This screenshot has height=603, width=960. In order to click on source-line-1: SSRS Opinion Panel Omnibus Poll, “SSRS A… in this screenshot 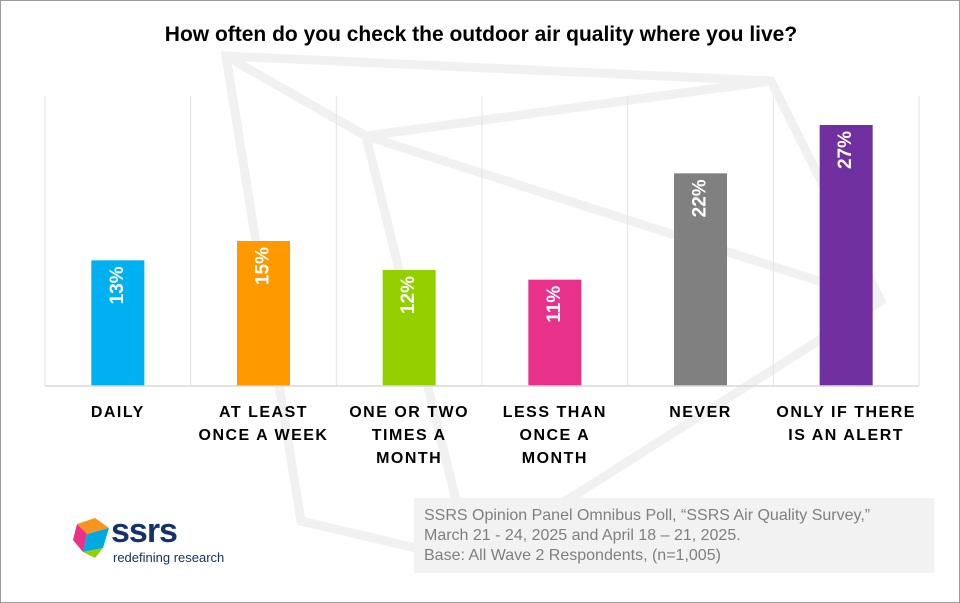, I will do `click(647, 515)`.